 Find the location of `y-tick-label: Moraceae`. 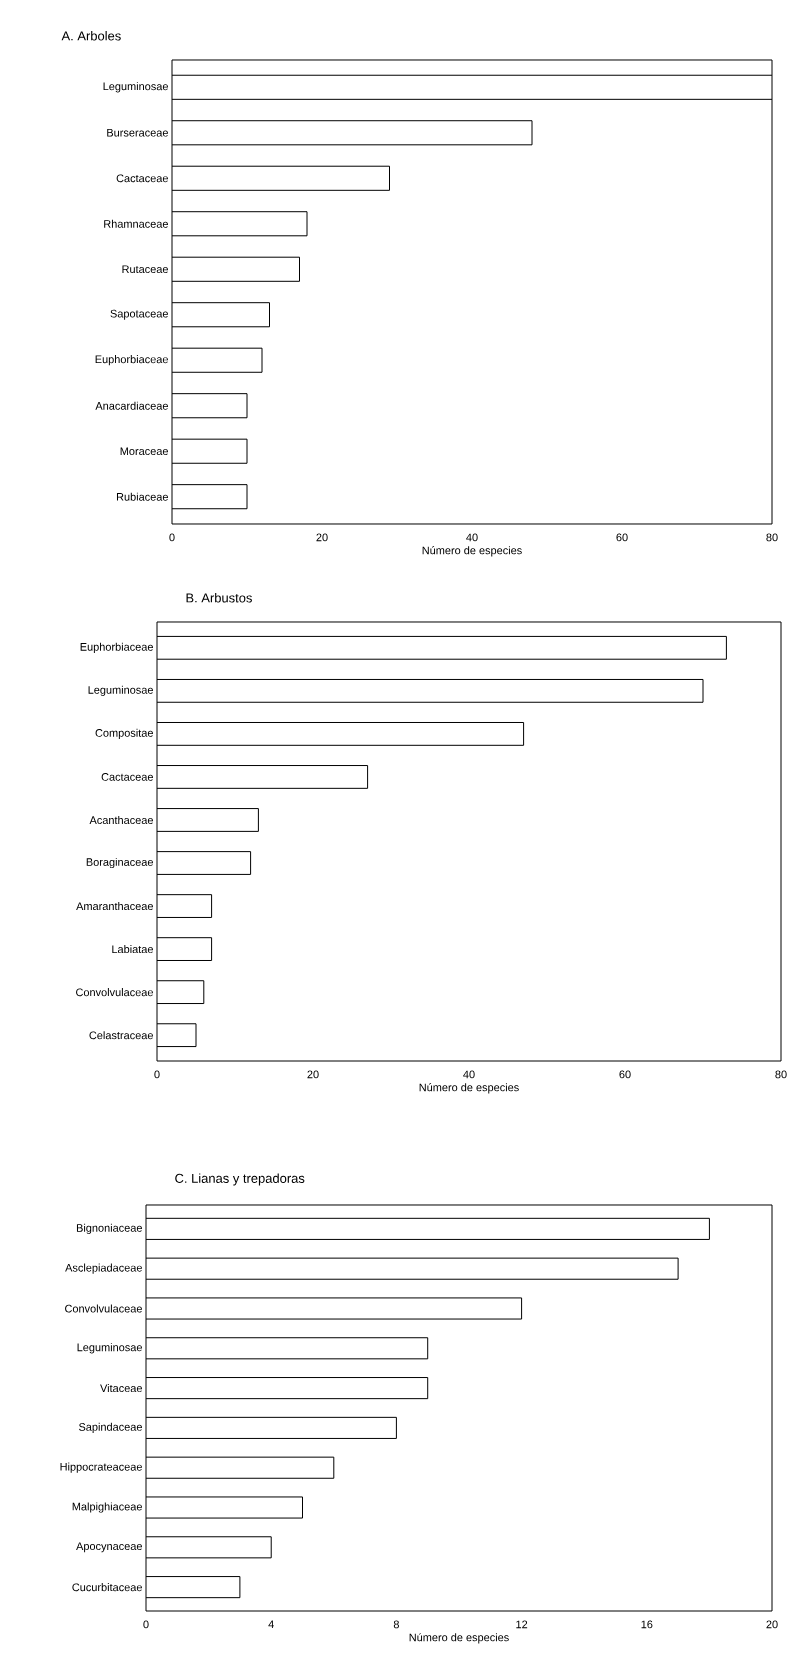

y-tick-label: Moraceae is located at coordinates (144, 451).